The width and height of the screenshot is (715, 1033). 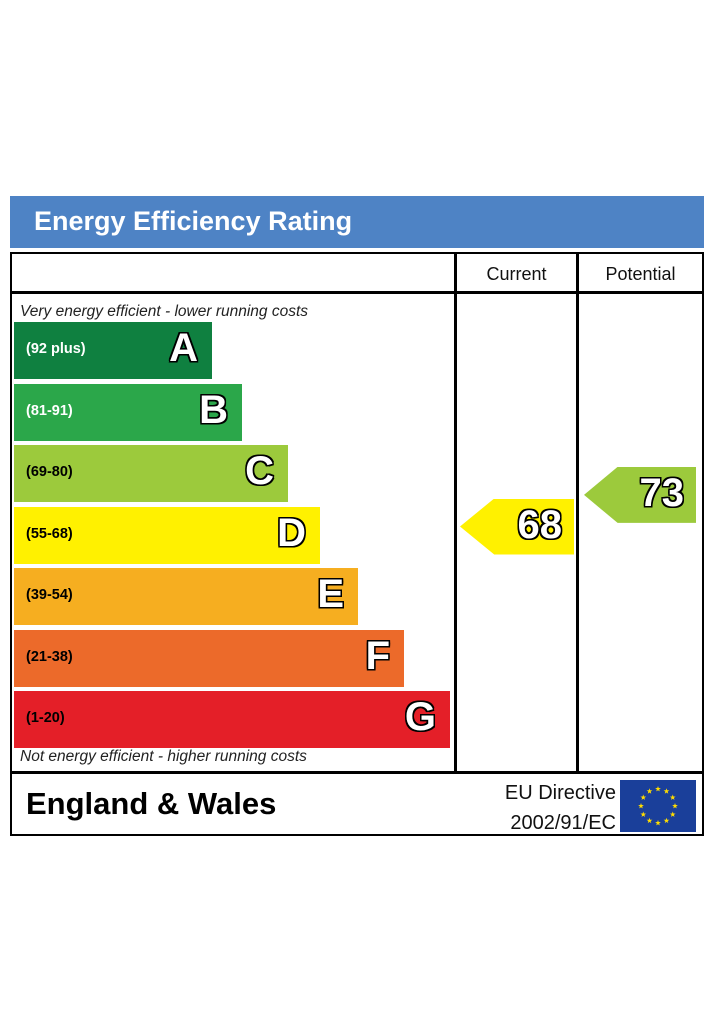 I want to click on band-range-label: (69-80), so click(x=49, y=472).